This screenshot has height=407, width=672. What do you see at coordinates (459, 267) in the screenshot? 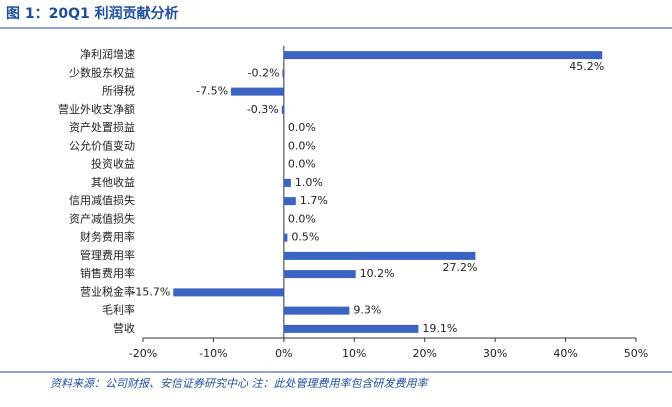
I see `value-label: 27.2%` at bounding box center [459, 267].